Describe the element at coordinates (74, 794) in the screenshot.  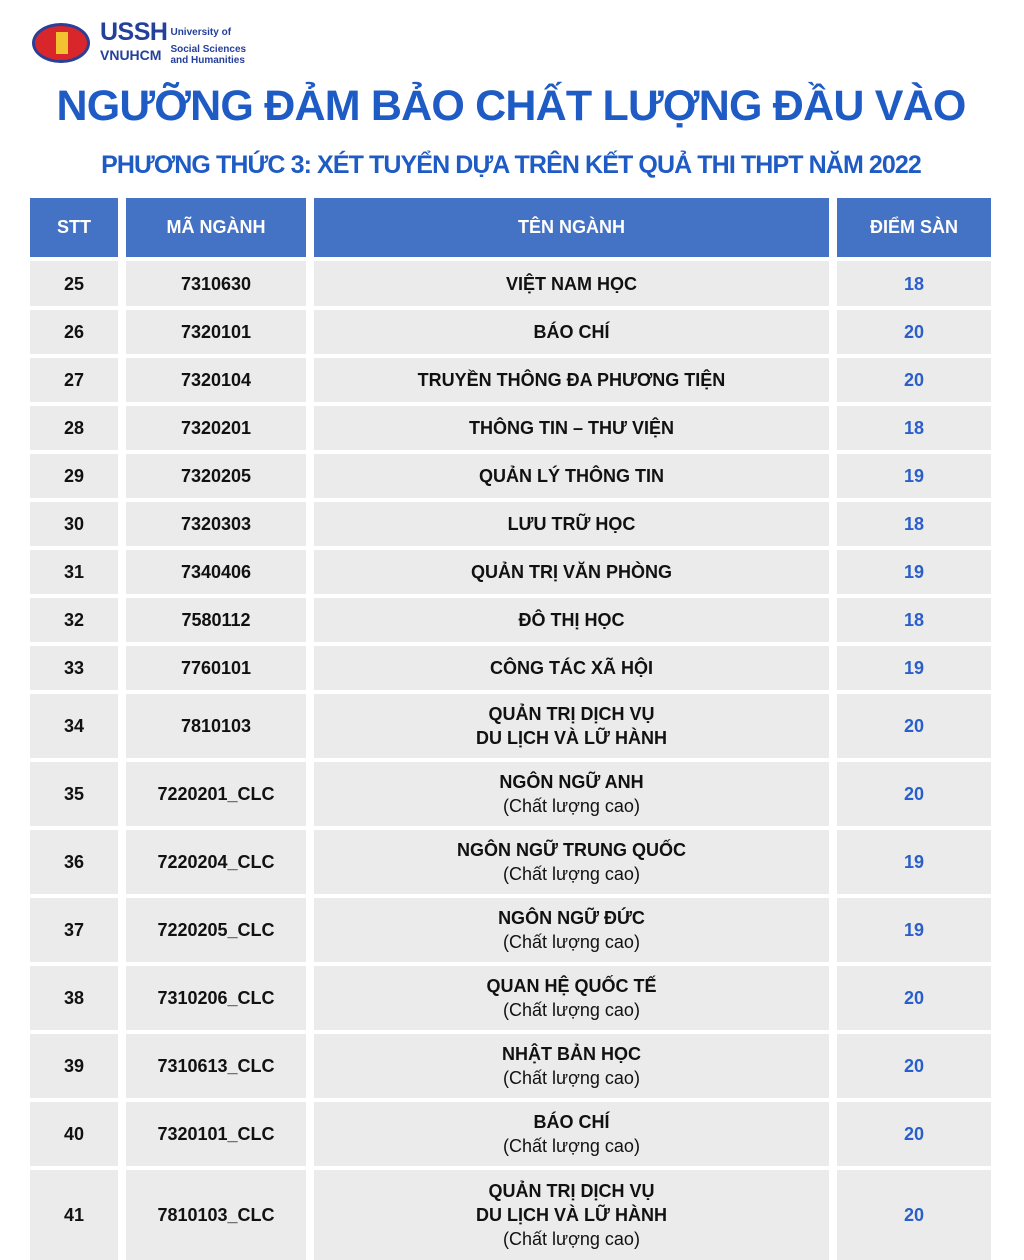
I see `cell-stt: 35` at that location.